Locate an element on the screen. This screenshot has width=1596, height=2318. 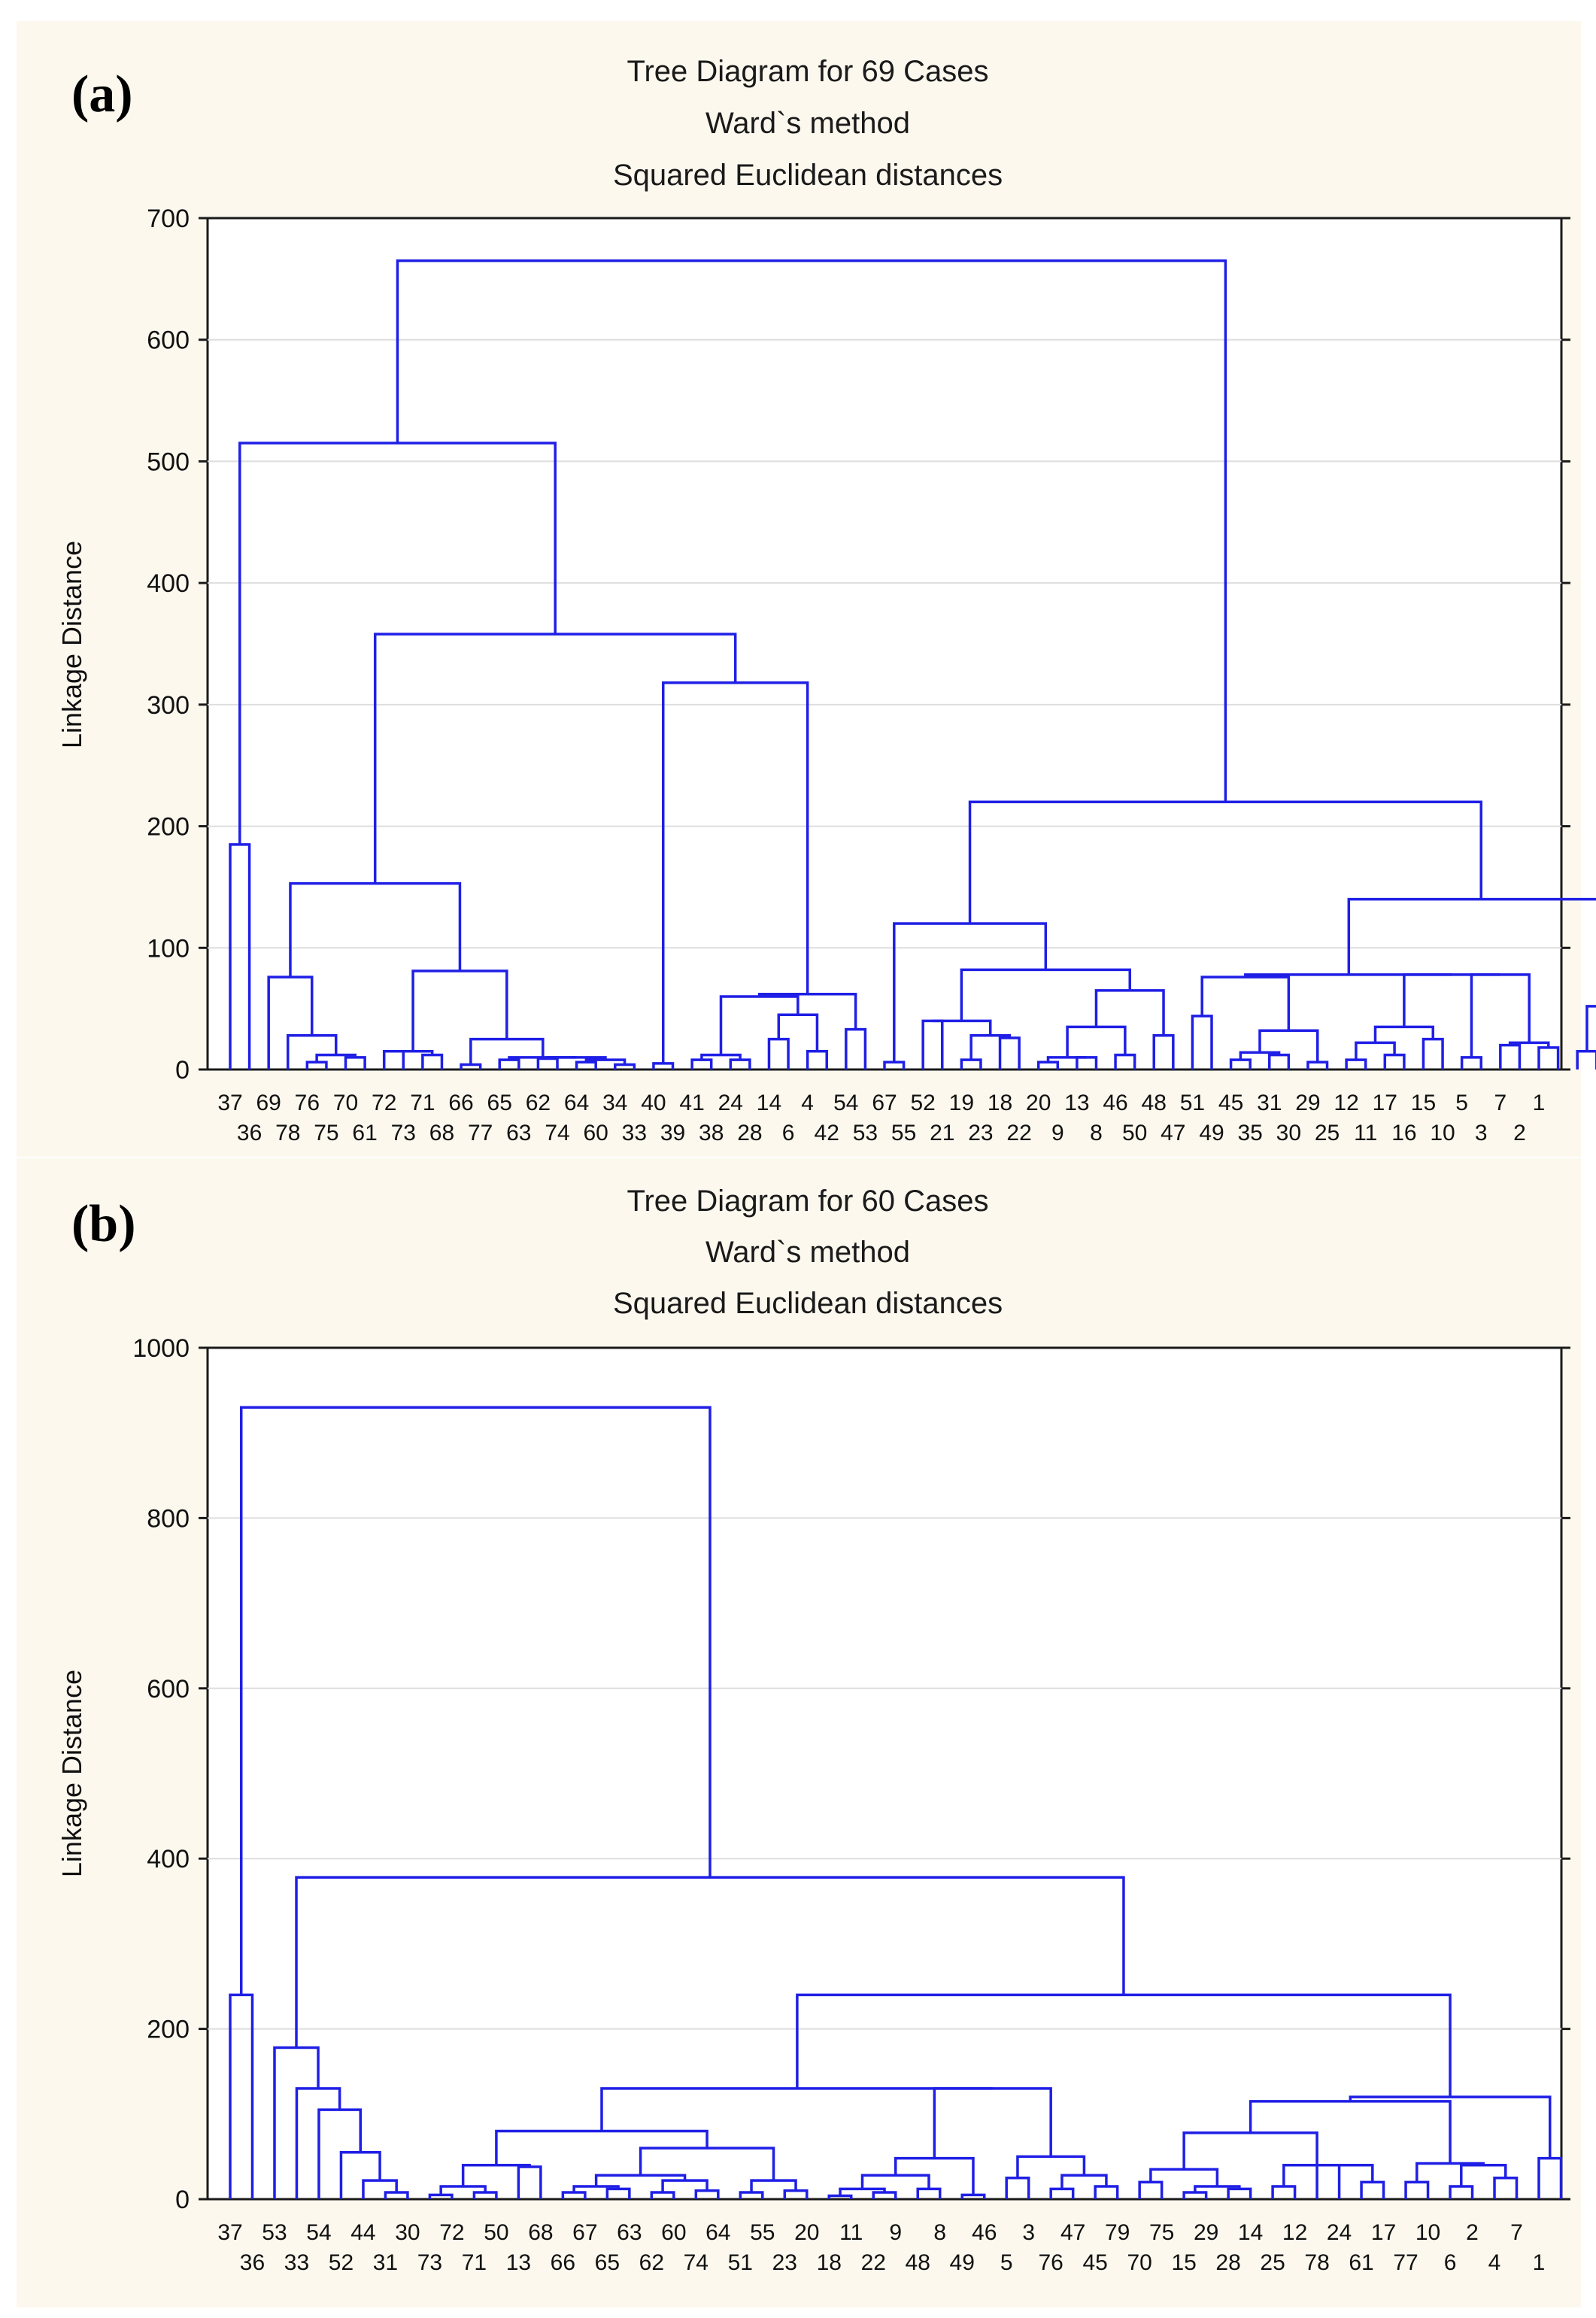
leaf-label: 25 is located at coordinates (1327, 1133).